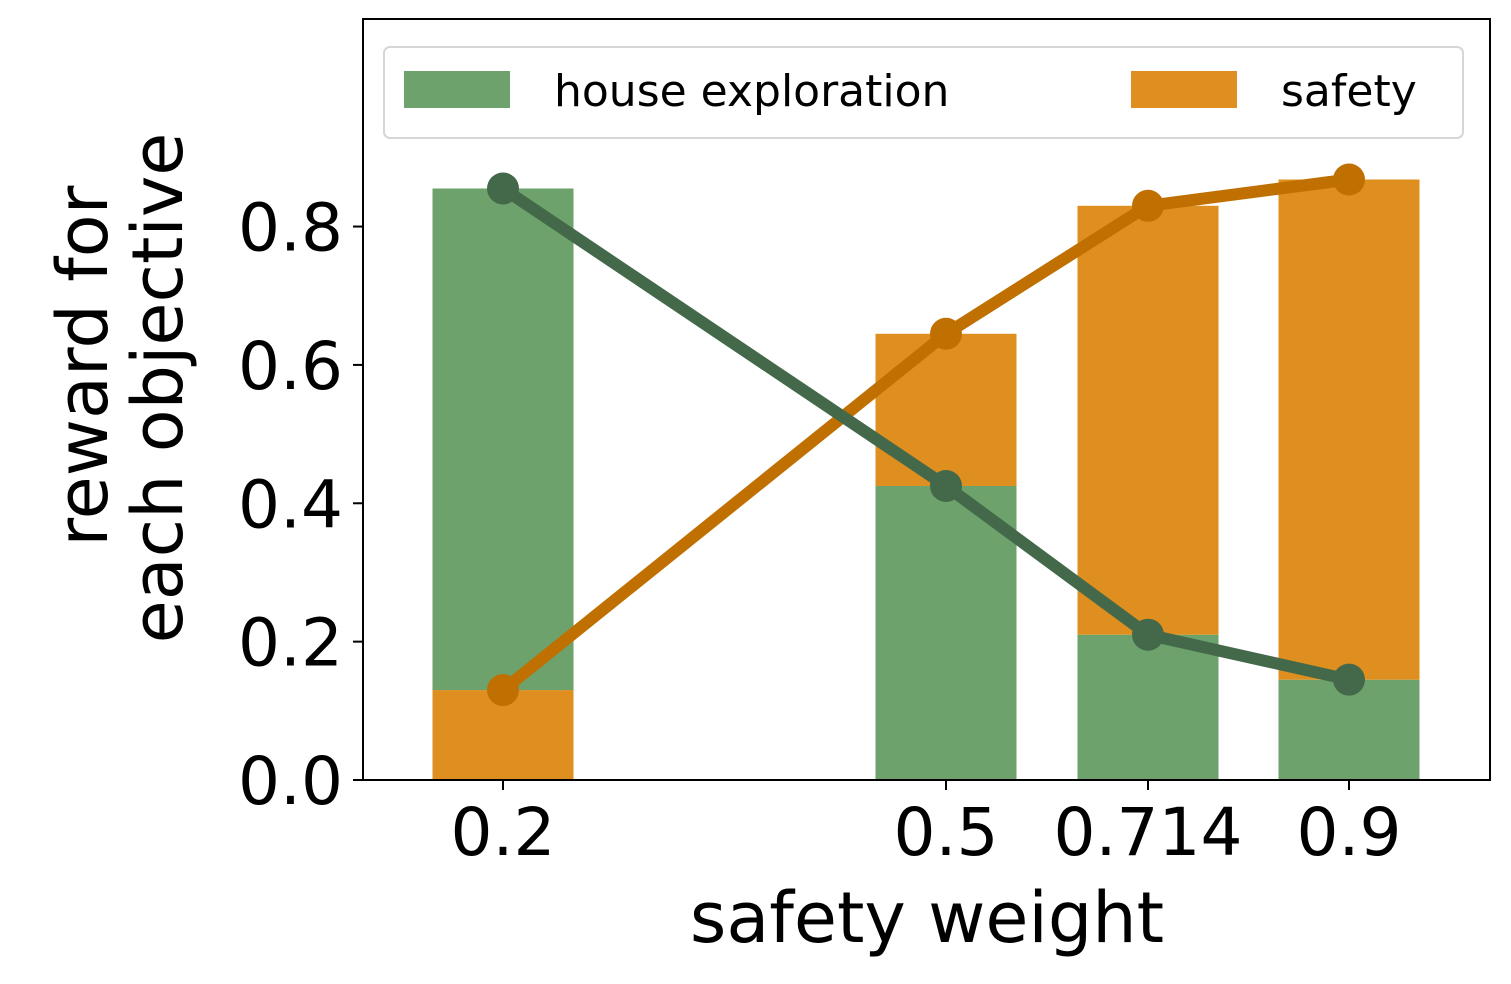 The width and height of the screenshot is (1511, 984). What do you see at coordinates (1349, 91) in the screenshot?
I see `legend-label-safety: safety` at bounding box center [1349, 91].